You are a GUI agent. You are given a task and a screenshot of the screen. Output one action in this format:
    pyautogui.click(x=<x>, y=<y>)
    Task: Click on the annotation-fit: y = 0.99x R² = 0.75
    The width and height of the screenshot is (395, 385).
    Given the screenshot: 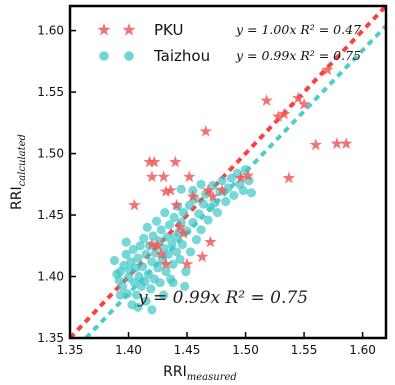 What is the action you would take?
    pyautogui.click(x=222, y=298)
    